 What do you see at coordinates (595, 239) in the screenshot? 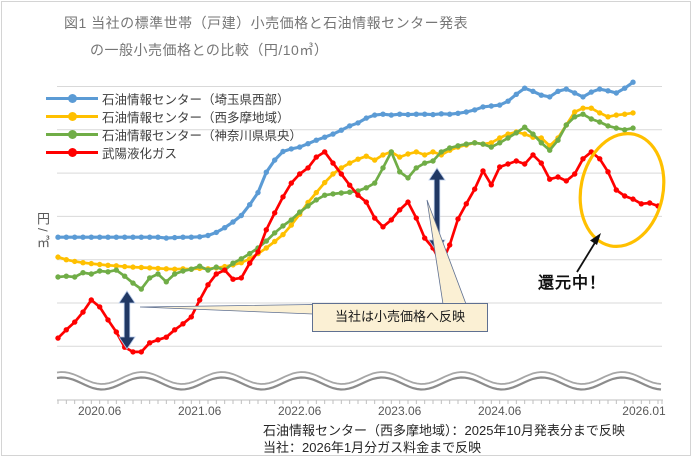
I see `kangen-arrow-head` at bounding box center [595, 239].